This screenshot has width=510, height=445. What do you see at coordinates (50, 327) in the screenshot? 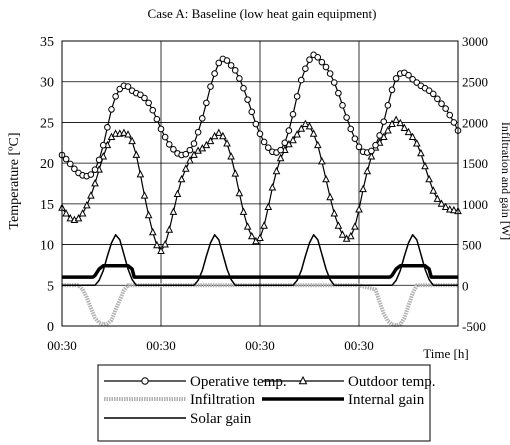
I see `y-tick-label: 0` at bounding box center [50, 327].